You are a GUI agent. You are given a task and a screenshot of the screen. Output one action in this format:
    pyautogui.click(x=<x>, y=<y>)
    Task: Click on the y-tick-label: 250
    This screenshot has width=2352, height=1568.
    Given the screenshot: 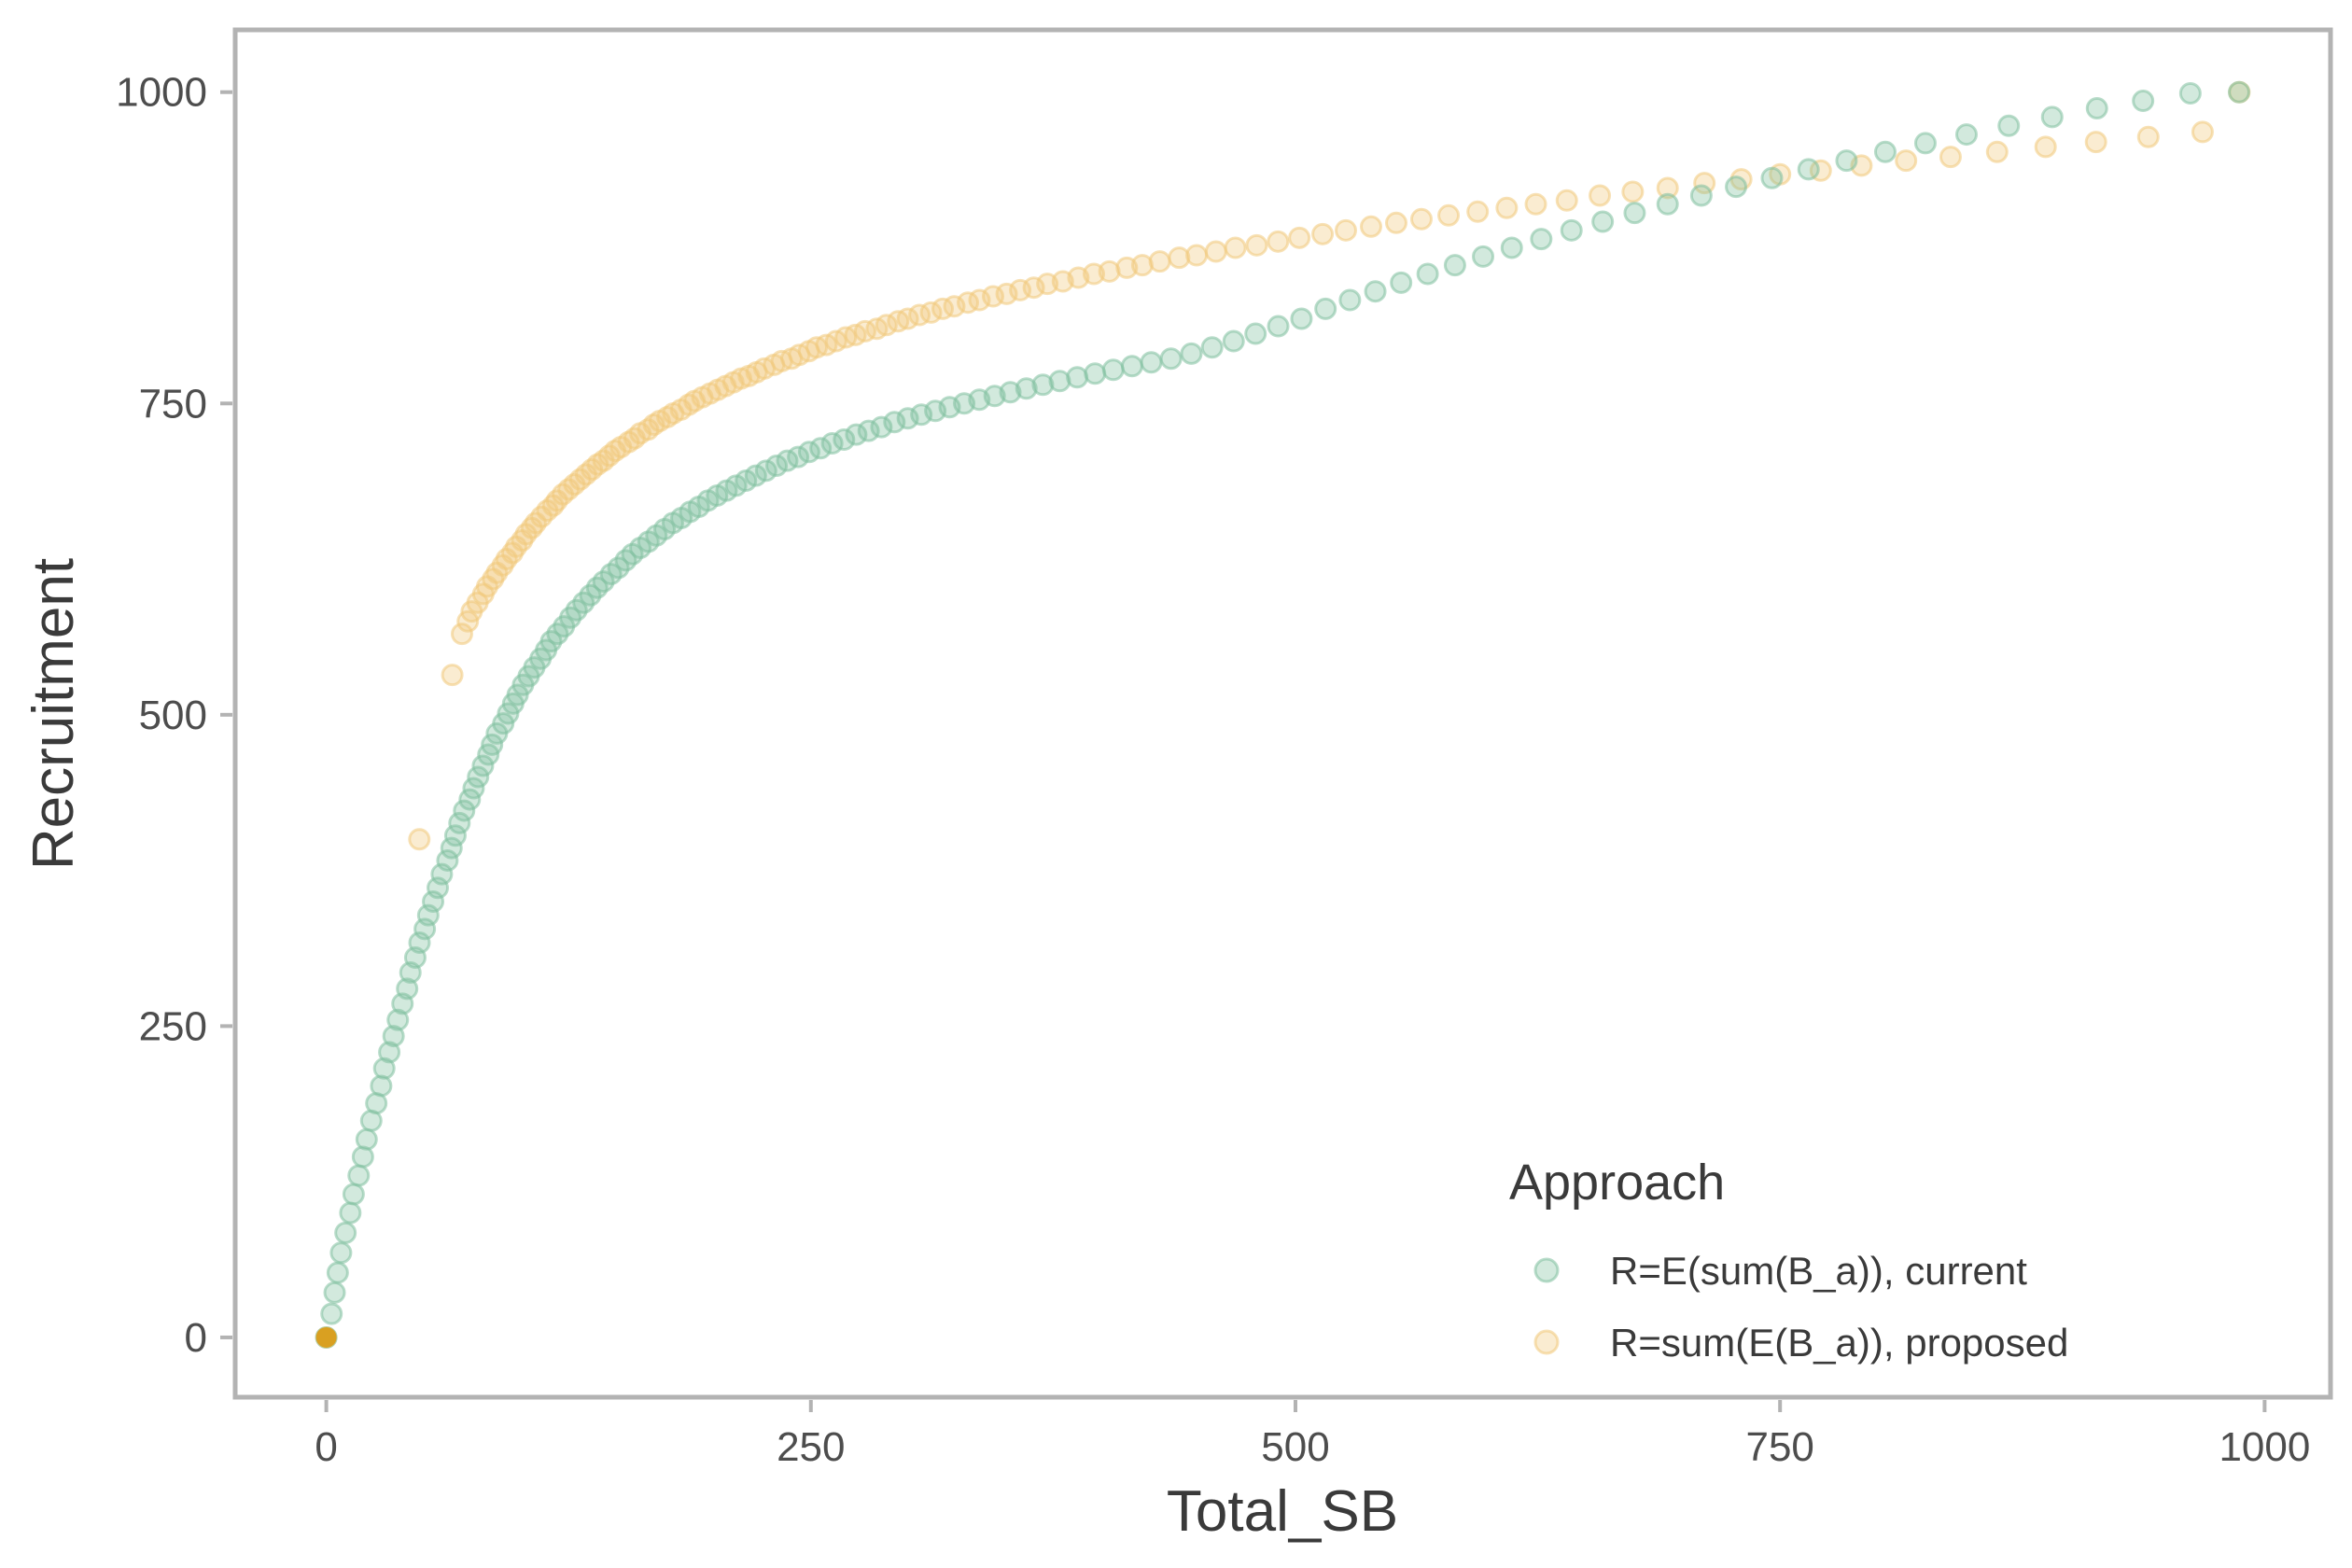 What is the action you would take?
    pyautogui.click(x=173, y=1026)
    